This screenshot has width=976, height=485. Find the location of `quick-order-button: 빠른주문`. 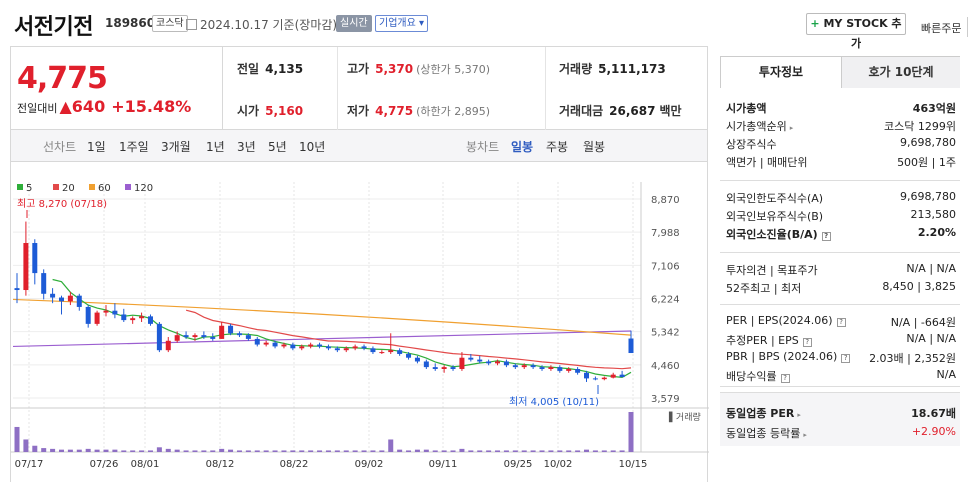

quick-order-button: 빠른주문 is located at coordinates (946, 27).